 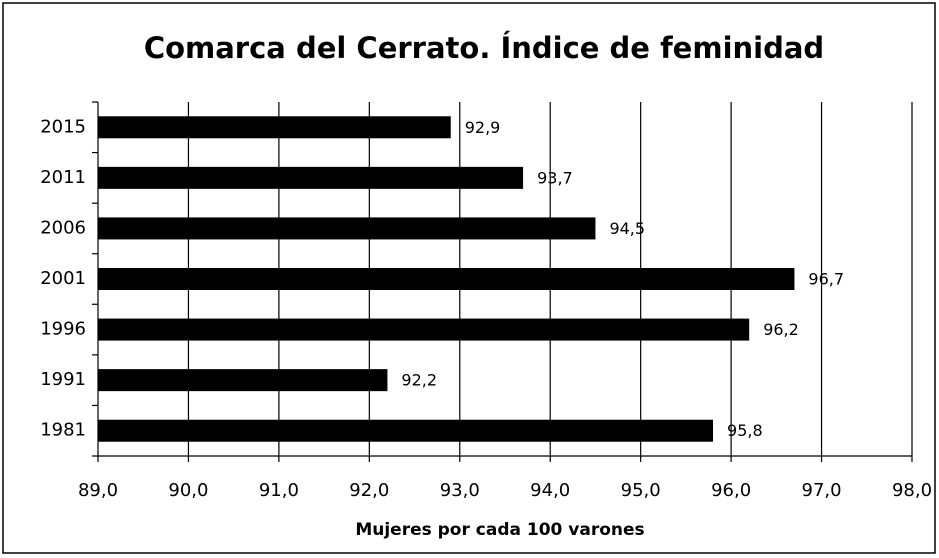 I want to click on x-tick-label: 93,0, so click(x=460, y=490).